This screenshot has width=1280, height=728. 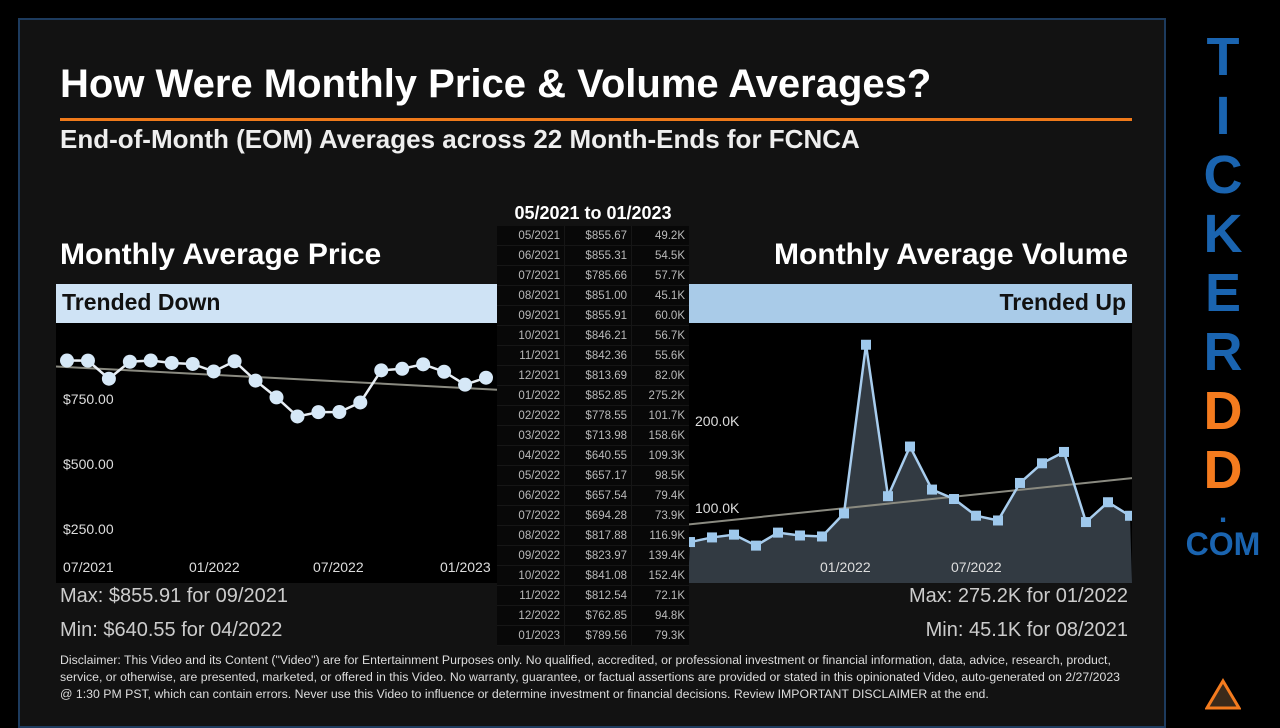 I want to click on cell-date: 12/2022, so click(x=531, y=615).